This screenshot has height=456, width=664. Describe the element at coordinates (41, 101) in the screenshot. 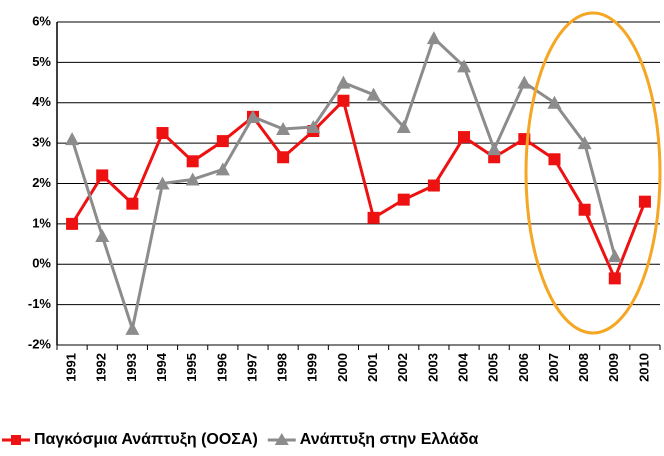

I see `y-tick-label: 4%` at that location.